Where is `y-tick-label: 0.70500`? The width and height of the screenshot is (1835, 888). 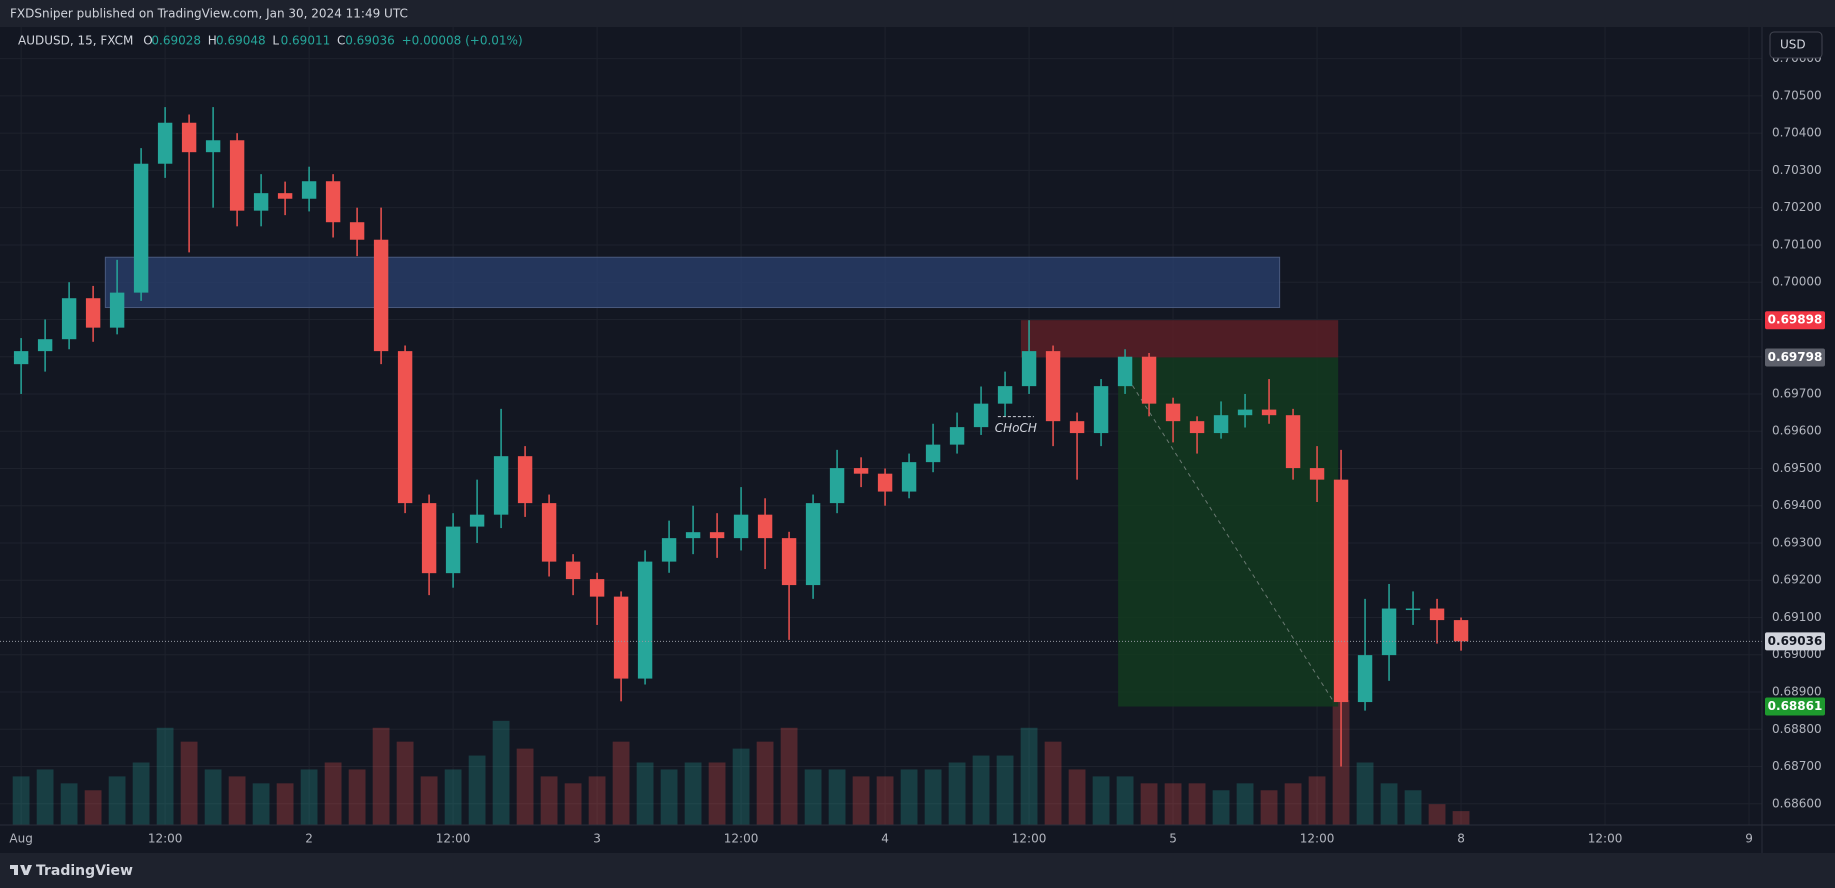
y-tick-label: 0.70500 is located at coordinates (1797, 95).